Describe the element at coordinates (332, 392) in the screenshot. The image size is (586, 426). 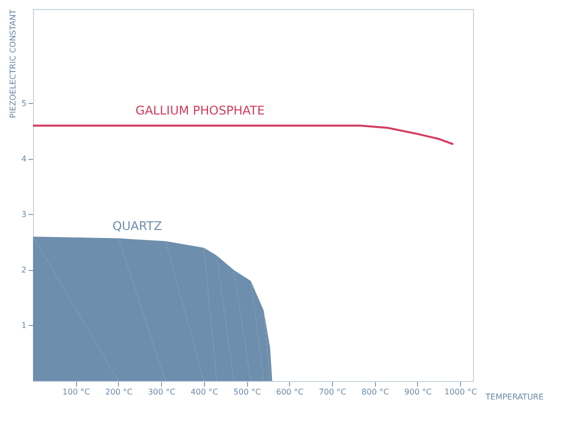
I see `x-tick-label: 700 °C` at that location.